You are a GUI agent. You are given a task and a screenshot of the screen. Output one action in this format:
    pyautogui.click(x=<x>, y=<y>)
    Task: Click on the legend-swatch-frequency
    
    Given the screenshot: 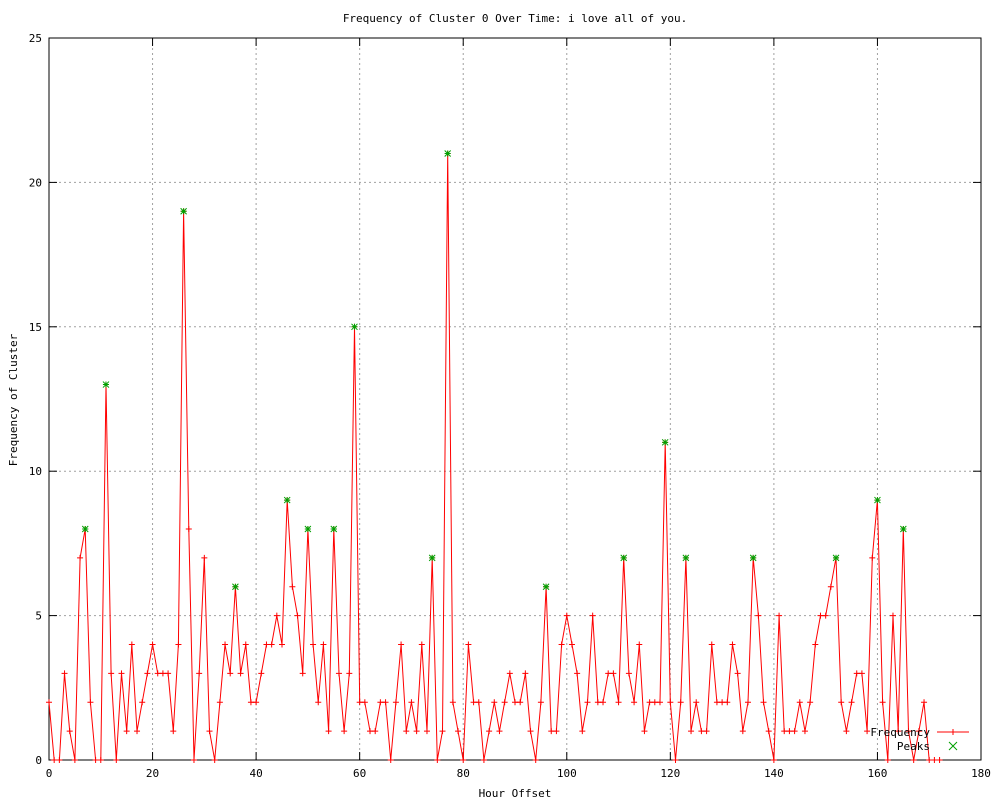 What is the action you would take?
    pyautogui.click(x=953, y=732)
    